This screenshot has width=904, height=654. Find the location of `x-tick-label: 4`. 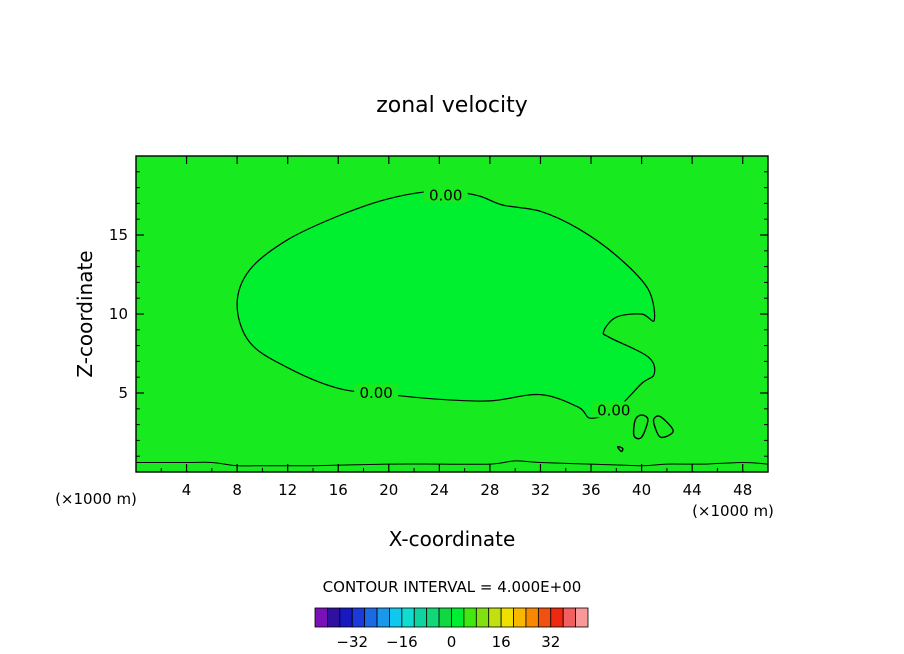

x-tick-label: 4 is located at coordinates (187, 490).